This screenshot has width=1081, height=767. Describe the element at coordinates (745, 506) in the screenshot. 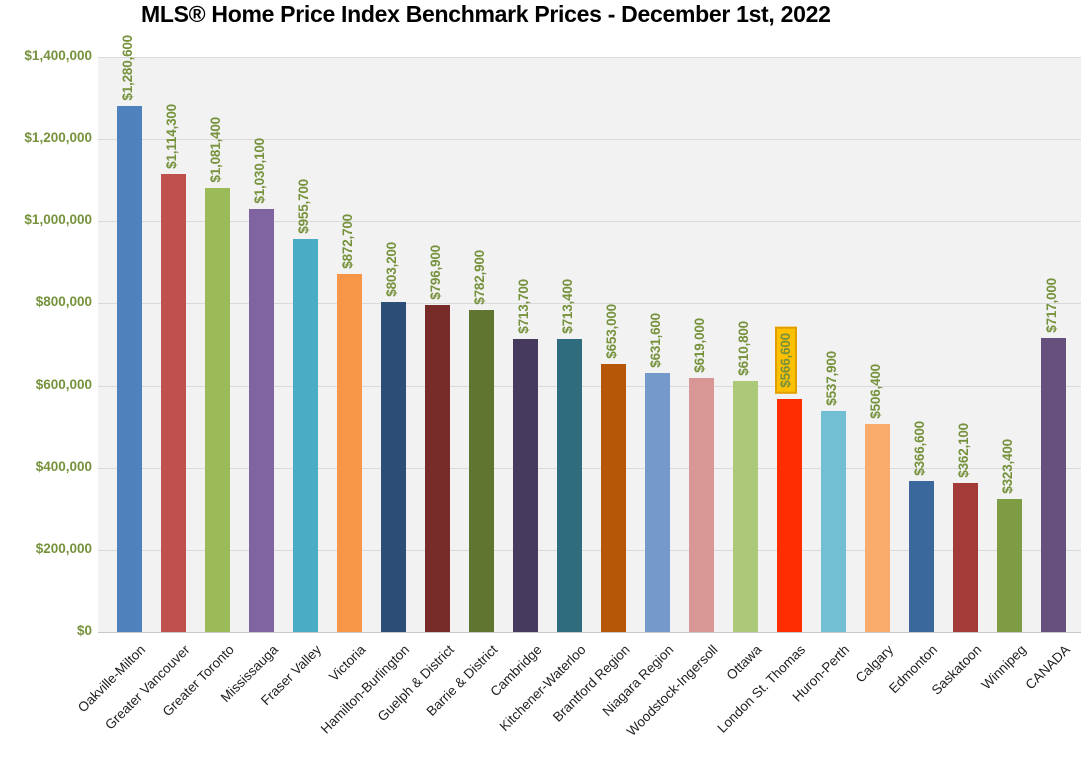

I see `bar-ottawa` at that location.